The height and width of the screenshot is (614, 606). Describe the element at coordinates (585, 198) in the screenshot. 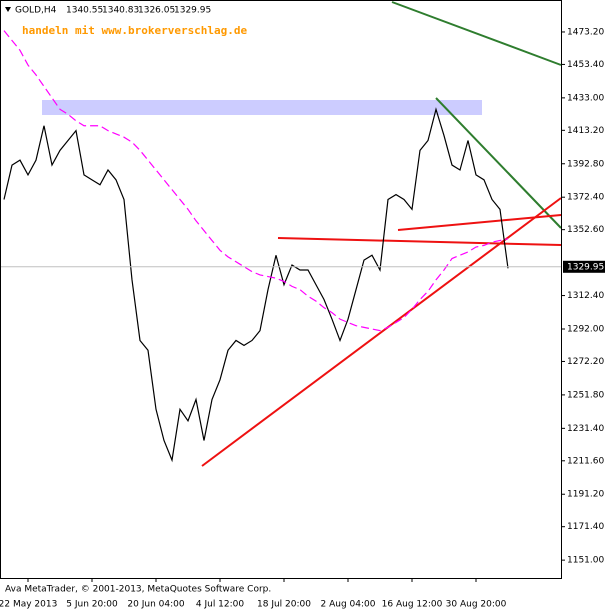

I see `y-tick-label: 1372.40` at that location.